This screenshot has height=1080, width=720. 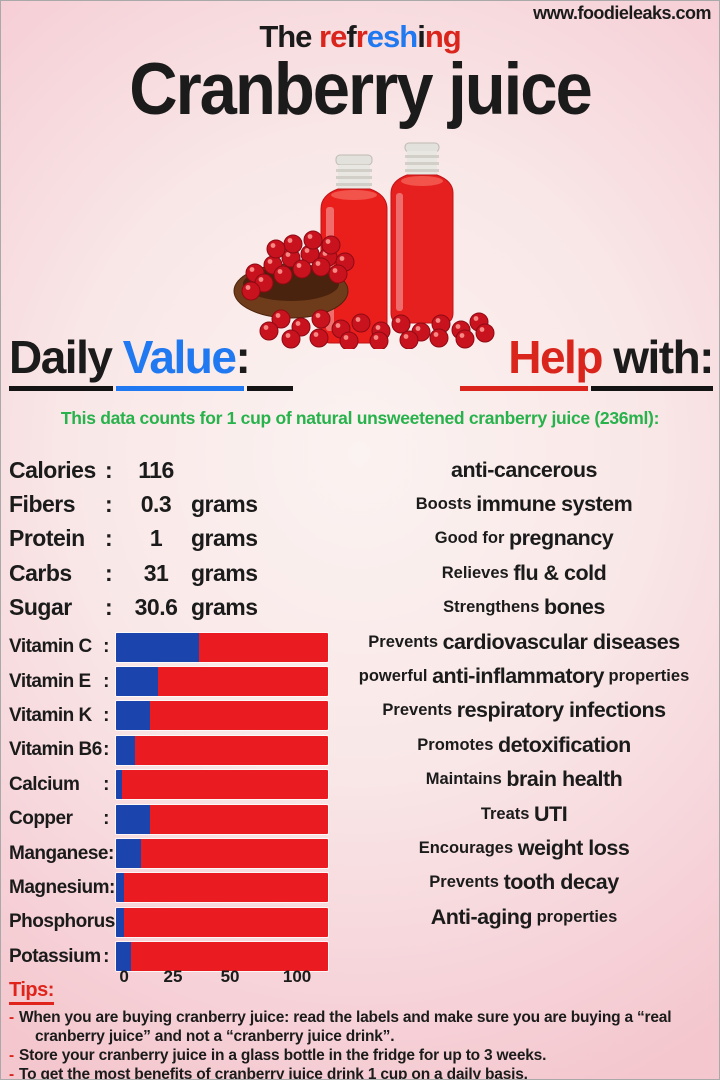 I want to click on chart-category-name: Manganese, so click(x=58, y=853).